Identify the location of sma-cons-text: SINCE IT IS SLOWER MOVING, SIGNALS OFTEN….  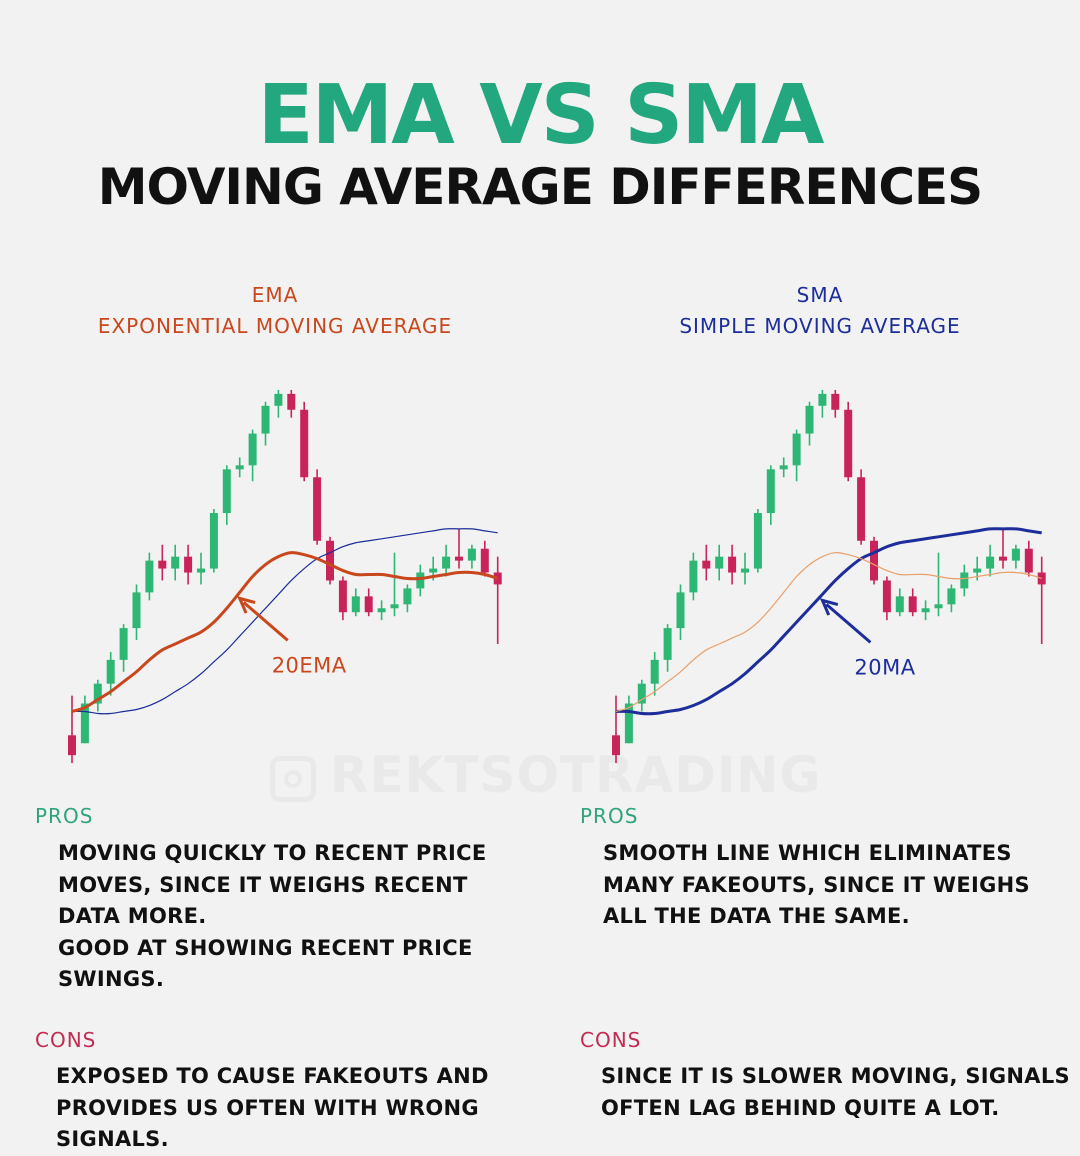
(835, 1092).